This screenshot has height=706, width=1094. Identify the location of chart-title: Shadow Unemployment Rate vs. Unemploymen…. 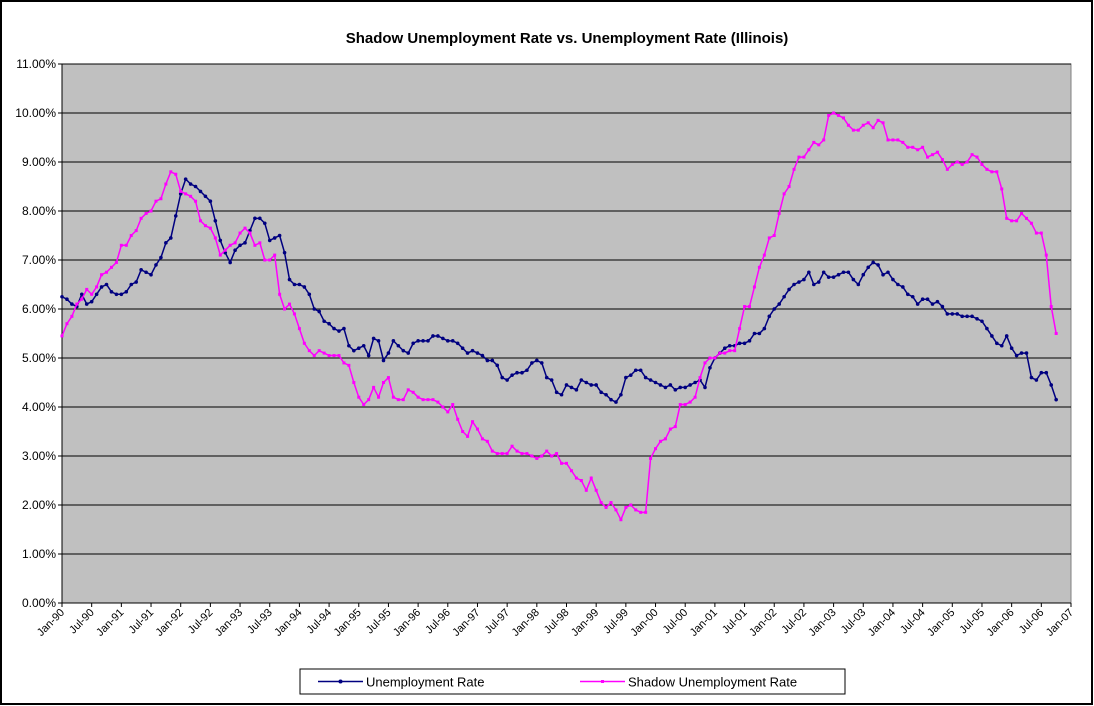
(567, 38).